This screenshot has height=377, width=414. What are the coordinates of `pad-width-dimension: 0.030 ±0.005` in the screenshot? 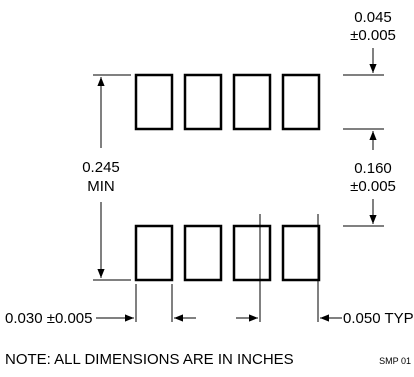 It's located at (100, 305).